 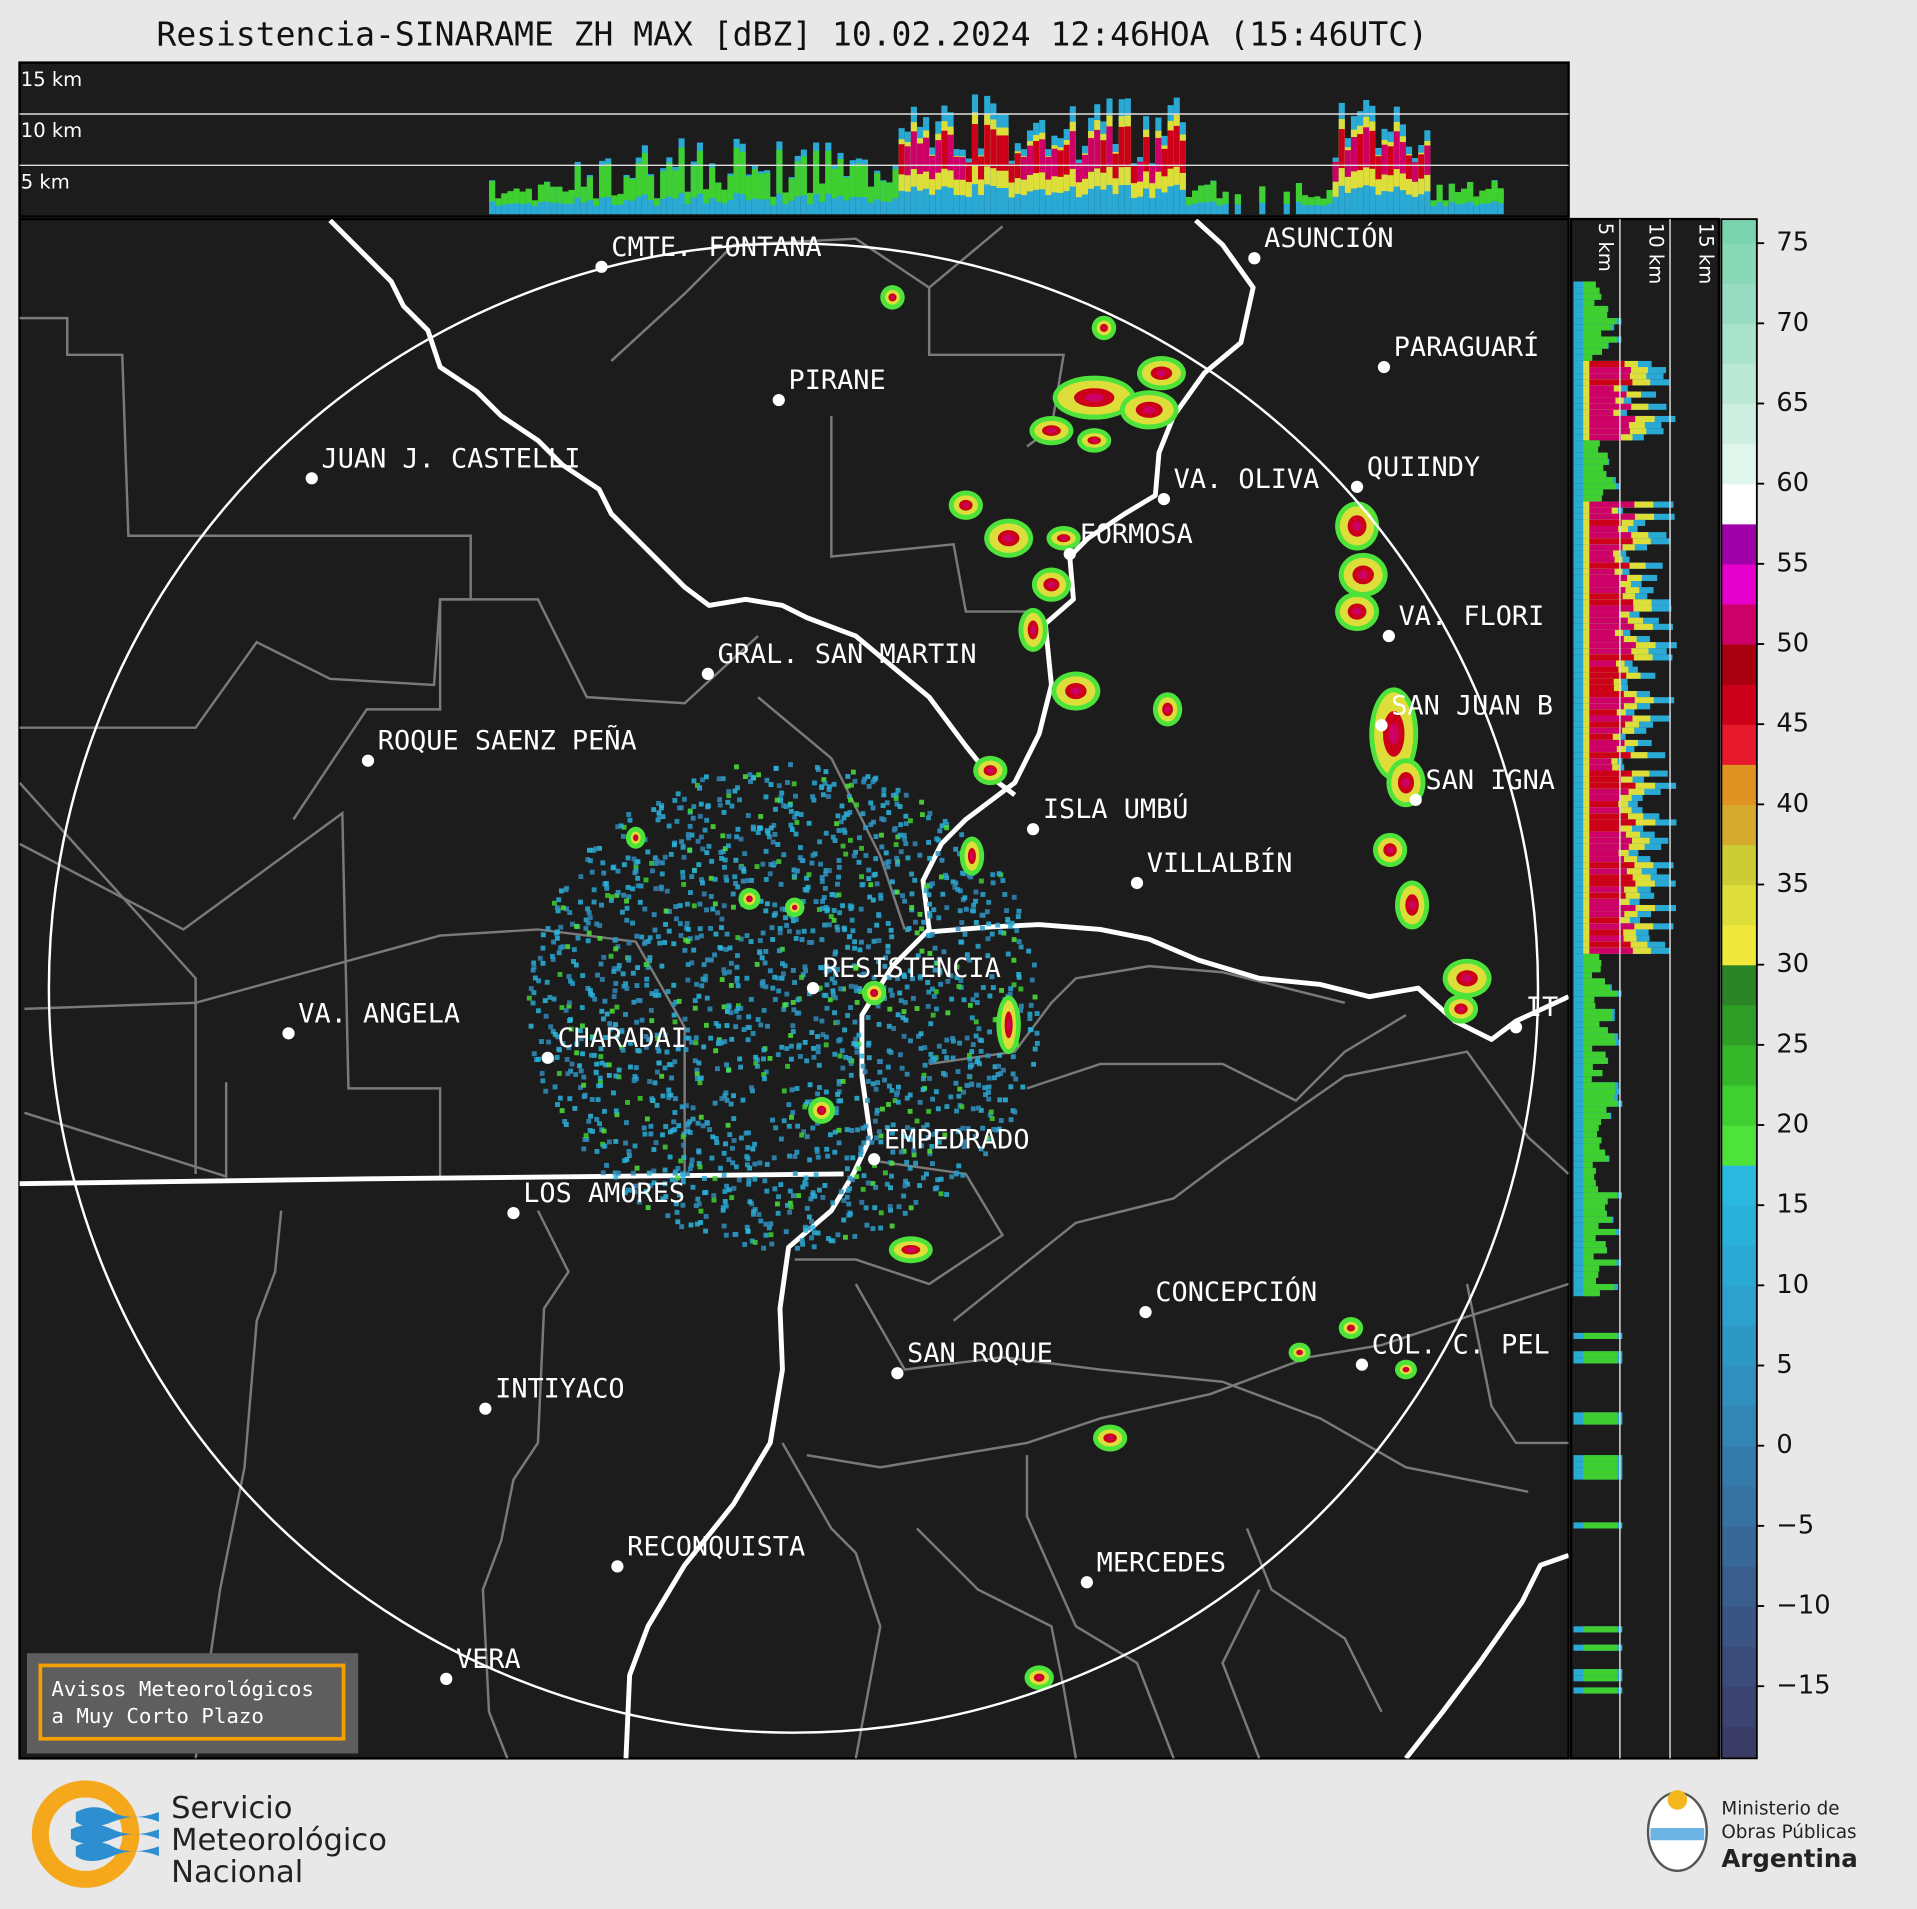 What do you see at coordinates (957, 1139) in the screenshot?
I see `city-label: EMPEDRADO` at bounding box center [957, 1139].